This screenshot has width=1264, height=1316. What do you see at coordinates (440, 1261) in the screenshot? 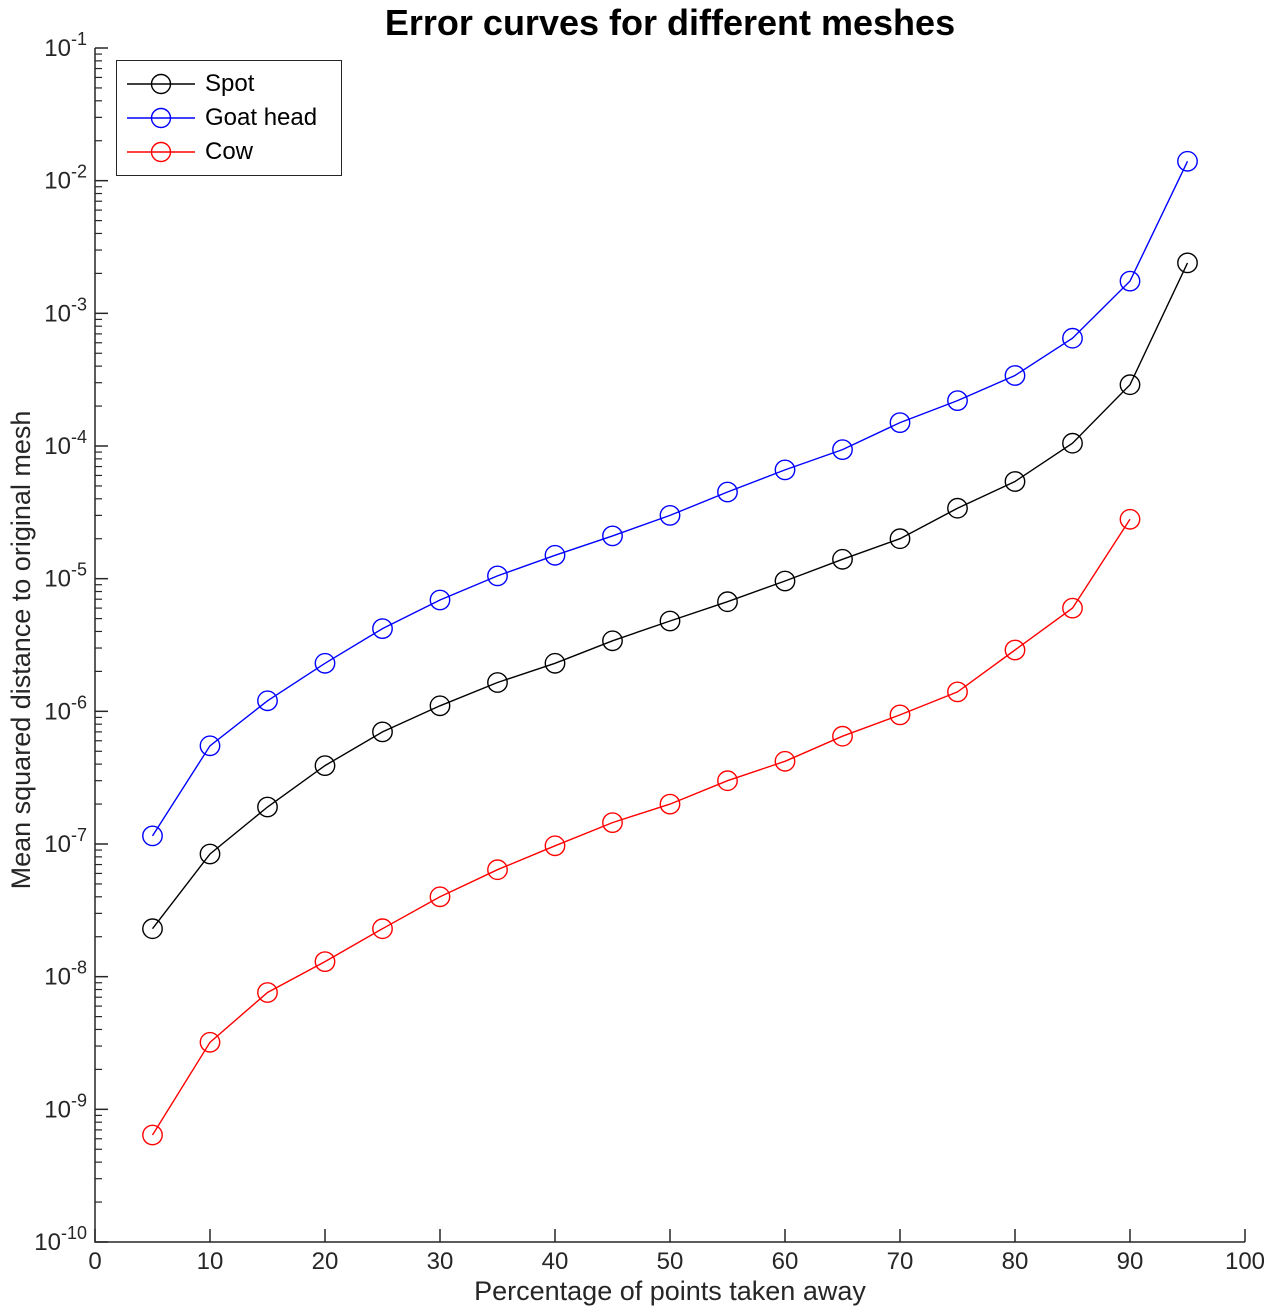
I see `x-tick-label: 30` at bounding box center [440, 1261].